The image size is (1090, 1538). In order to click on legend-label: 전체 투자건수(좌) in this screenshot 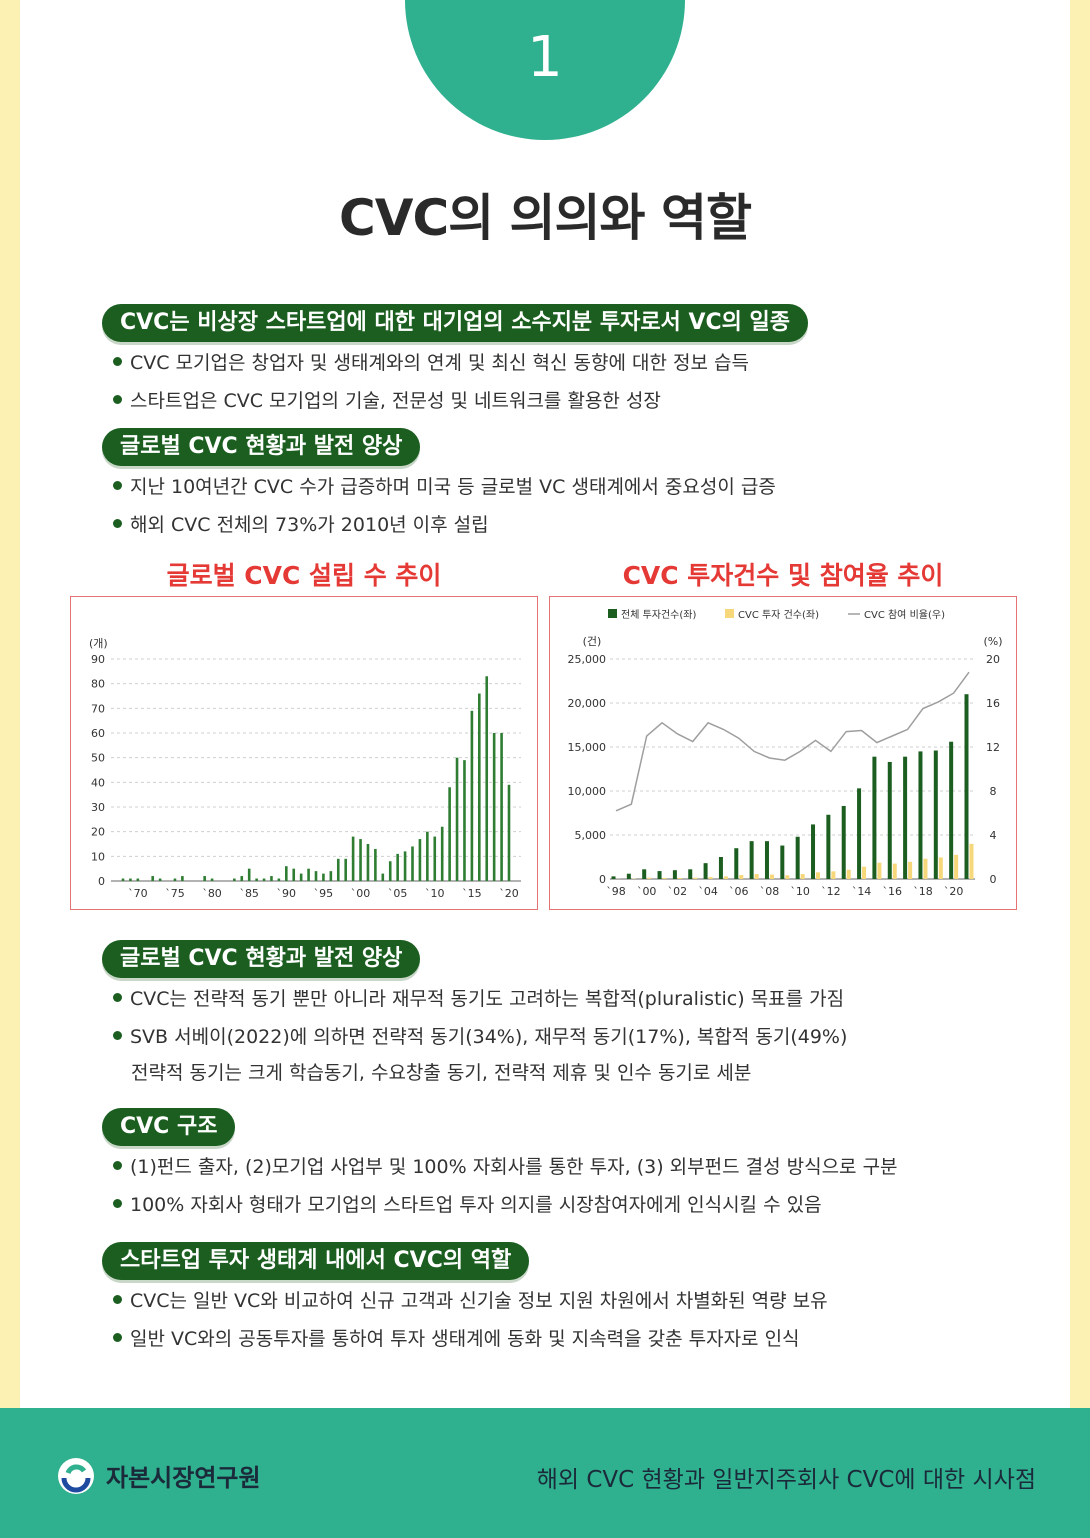, I will do `click(658, 615)`.